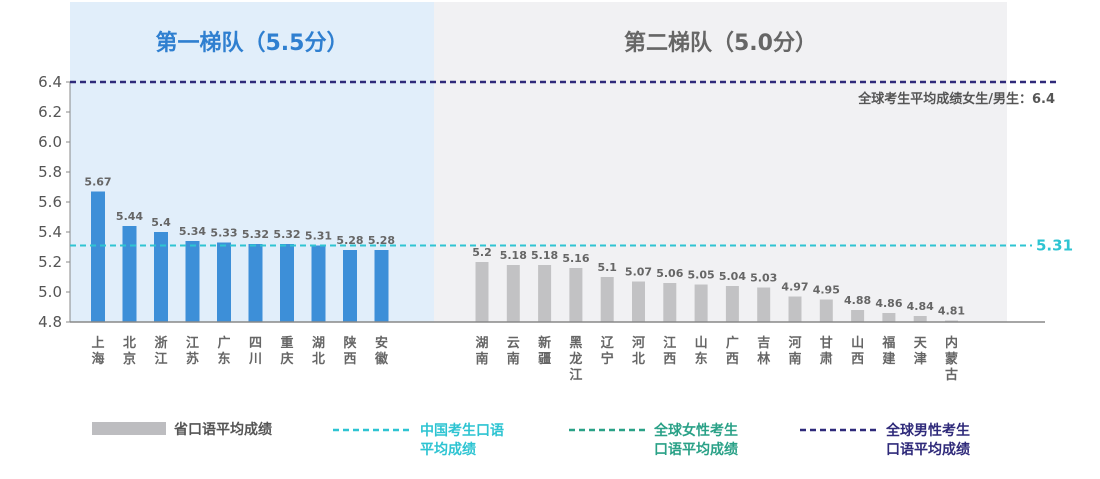 The image size is (1100, 479). I want to click on bar-重庆, so click(287, 283).